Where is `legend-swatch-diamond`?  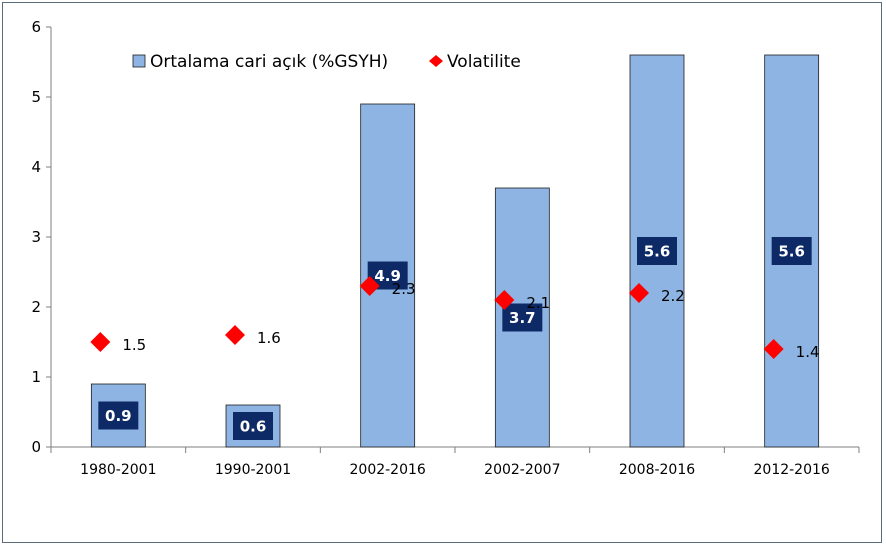 legend-swatch-diamond is located at coordinates (436, 61).